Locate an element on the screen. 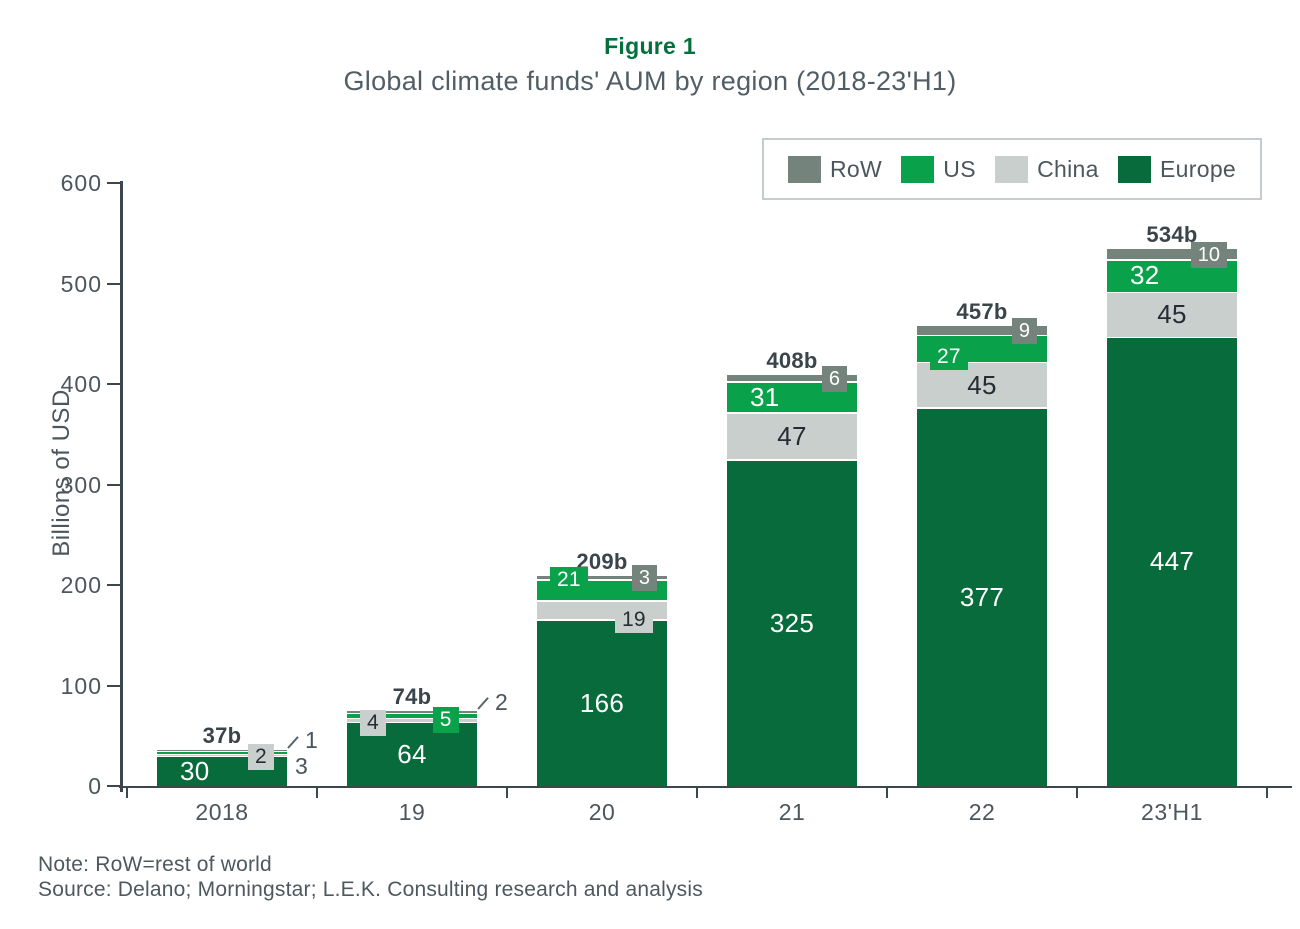  bar-segment-europe-23H1 is located at coordinates (1172, 561).